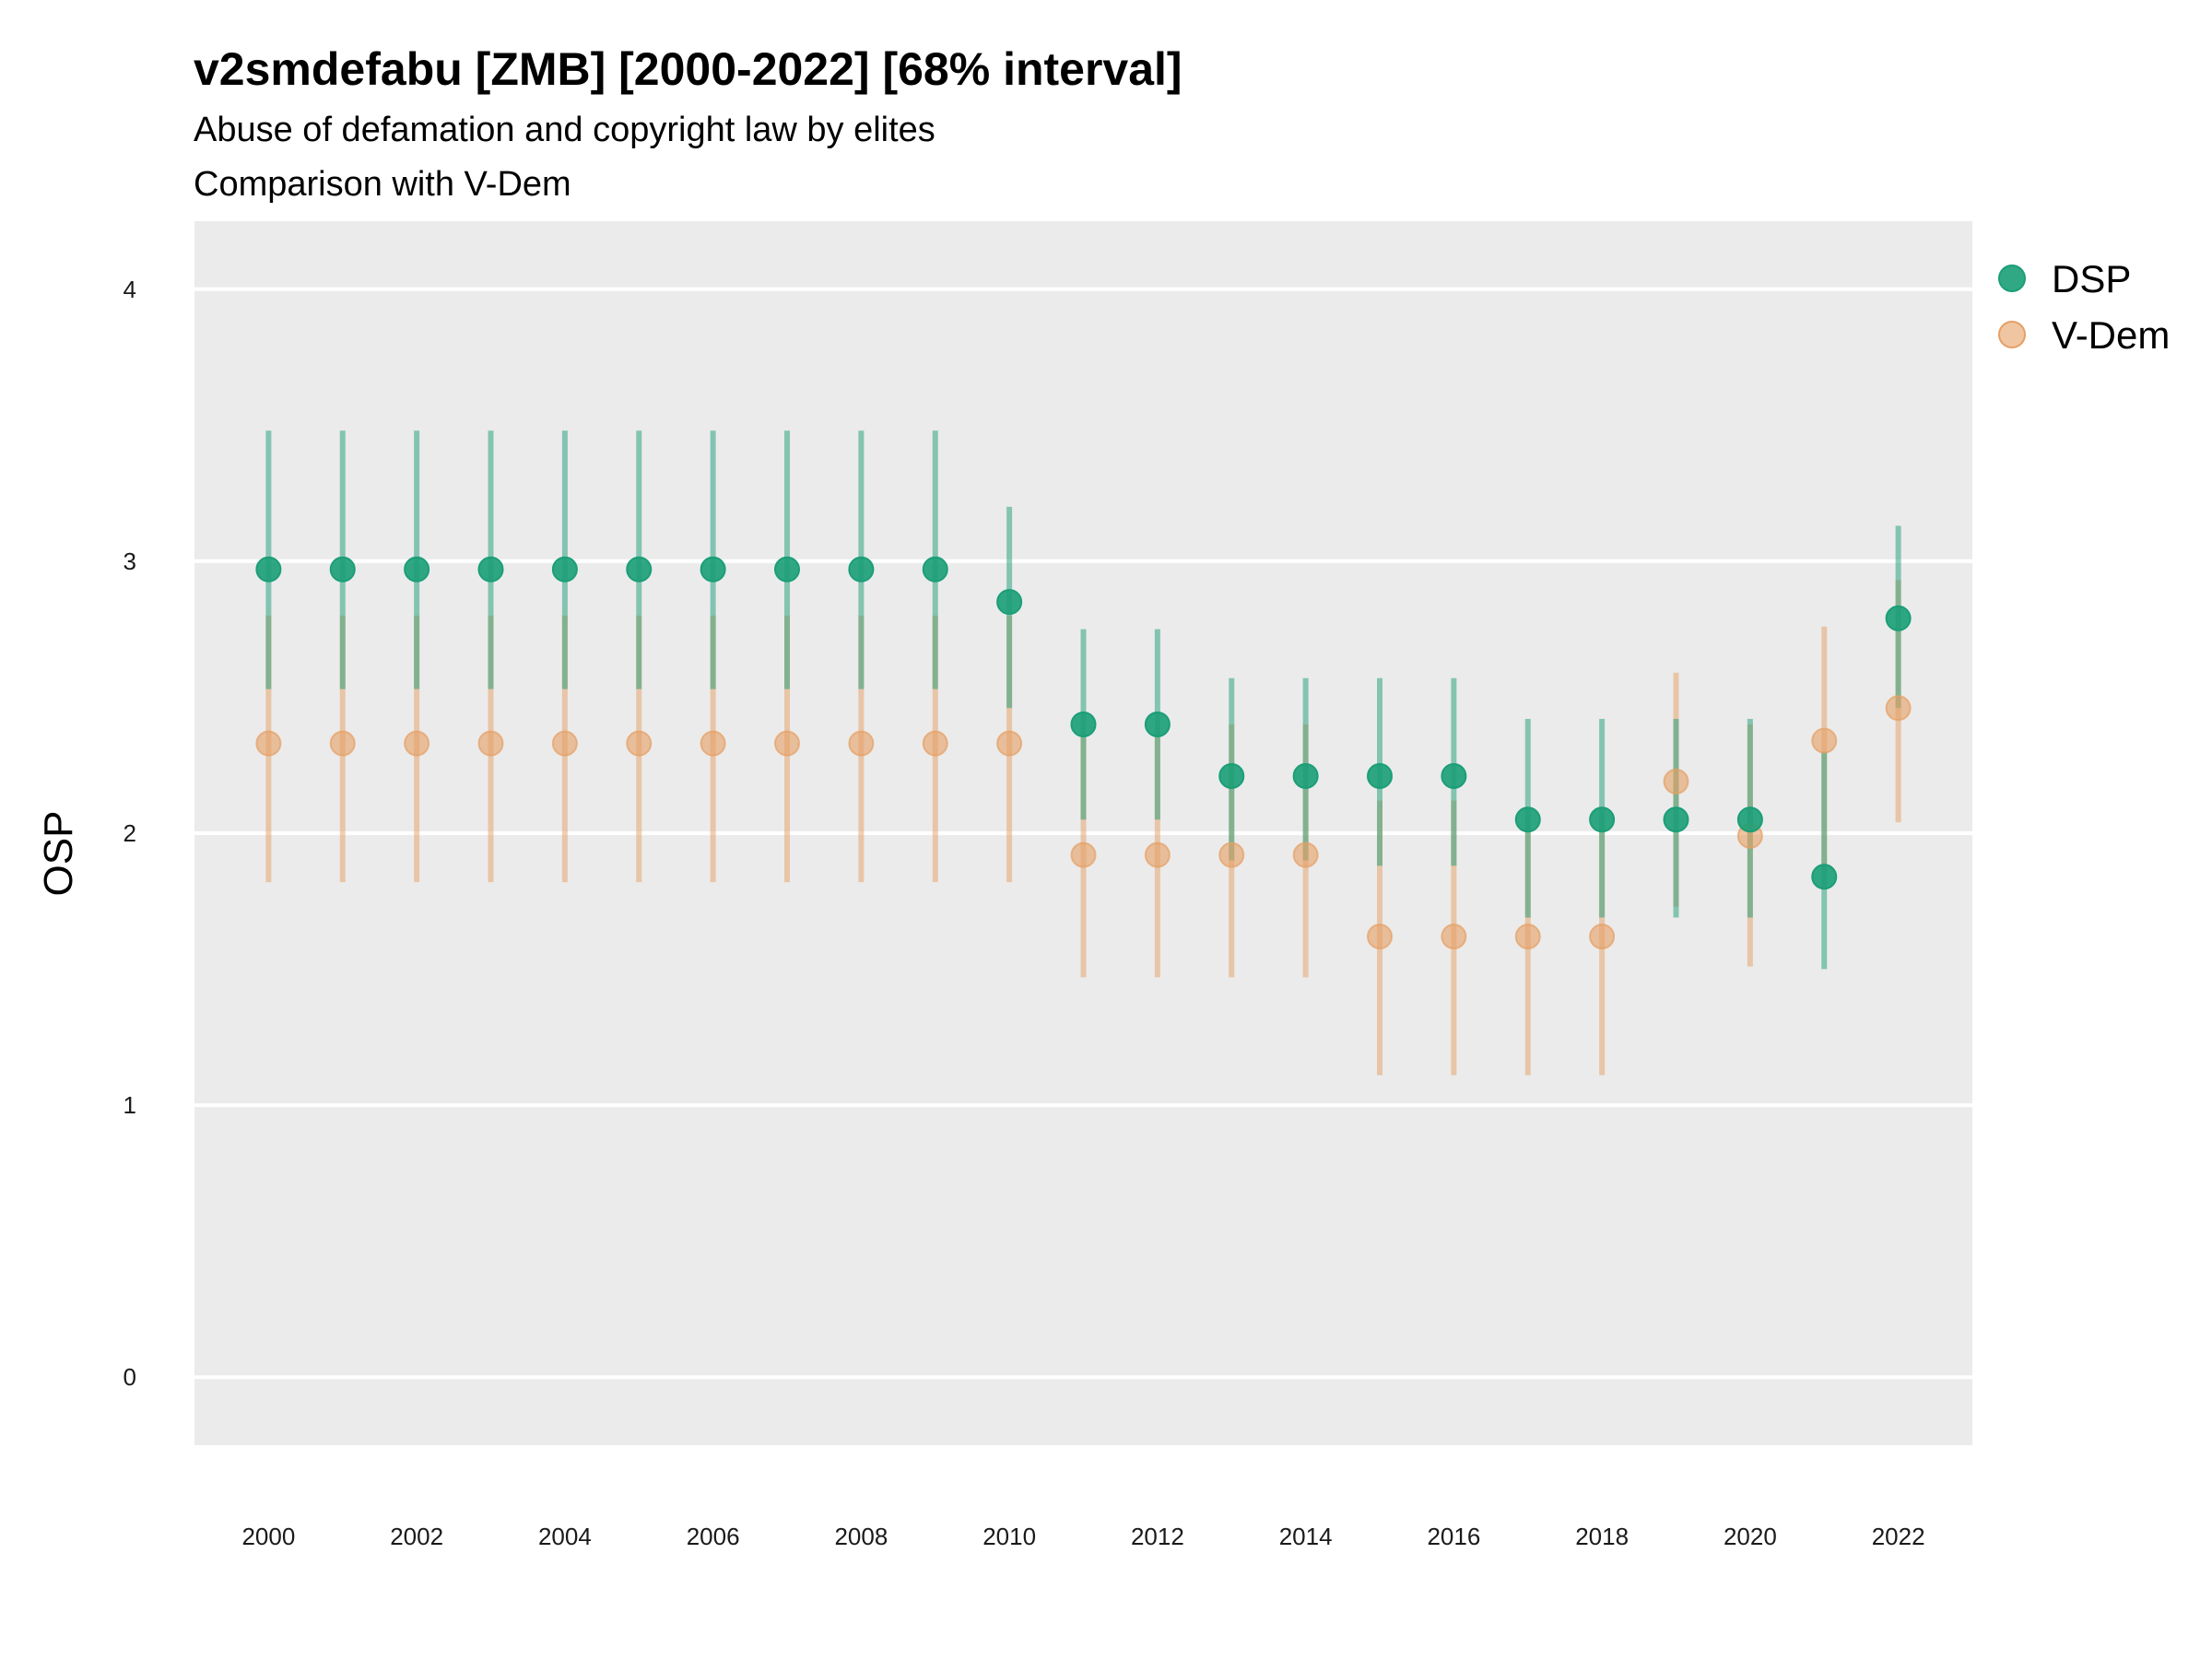 This screenshot has height=1659, width=2212. What do you see at coordinates (130, 561) in the screenshot?
I see `y-tick-label: 3` at bounding box center [130, 561].